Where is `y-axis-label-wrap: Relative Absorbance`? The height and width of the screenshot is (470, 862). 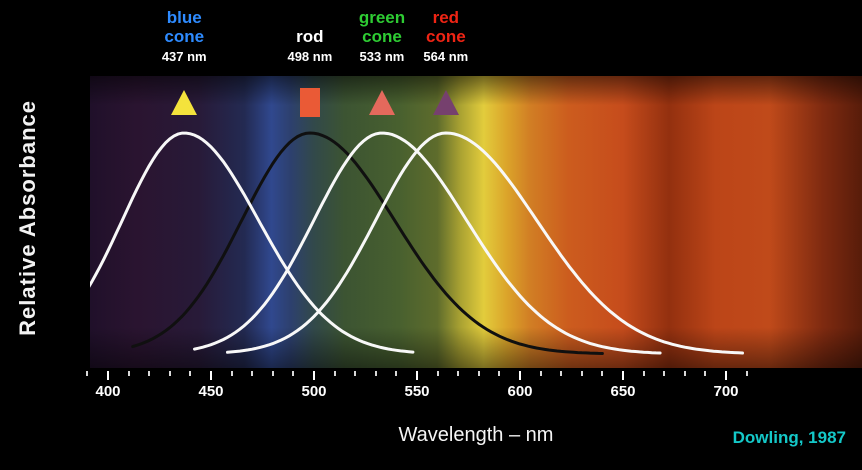
y-axis-label-wrap: Relative Absorbance is located at coordinates (28, 218).